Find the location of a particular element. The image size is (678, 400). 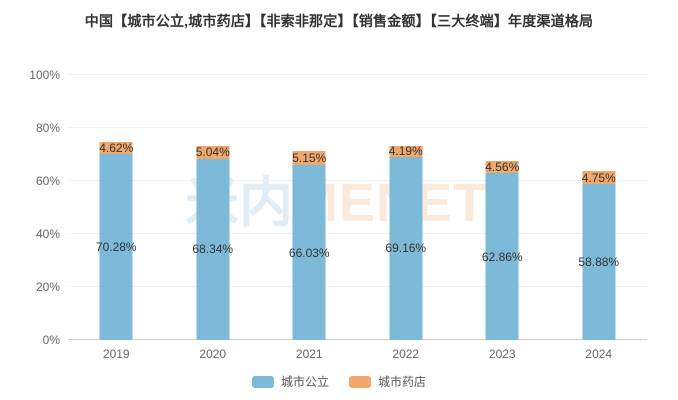

data-label-pharmacy: 5.04% is located at coordinates (212, 152).